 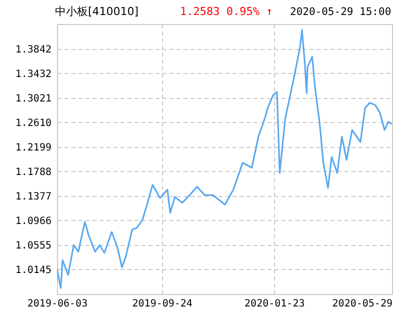 I want to click on x-tick-label: 2019-09-24, so click(x=162, y=304).